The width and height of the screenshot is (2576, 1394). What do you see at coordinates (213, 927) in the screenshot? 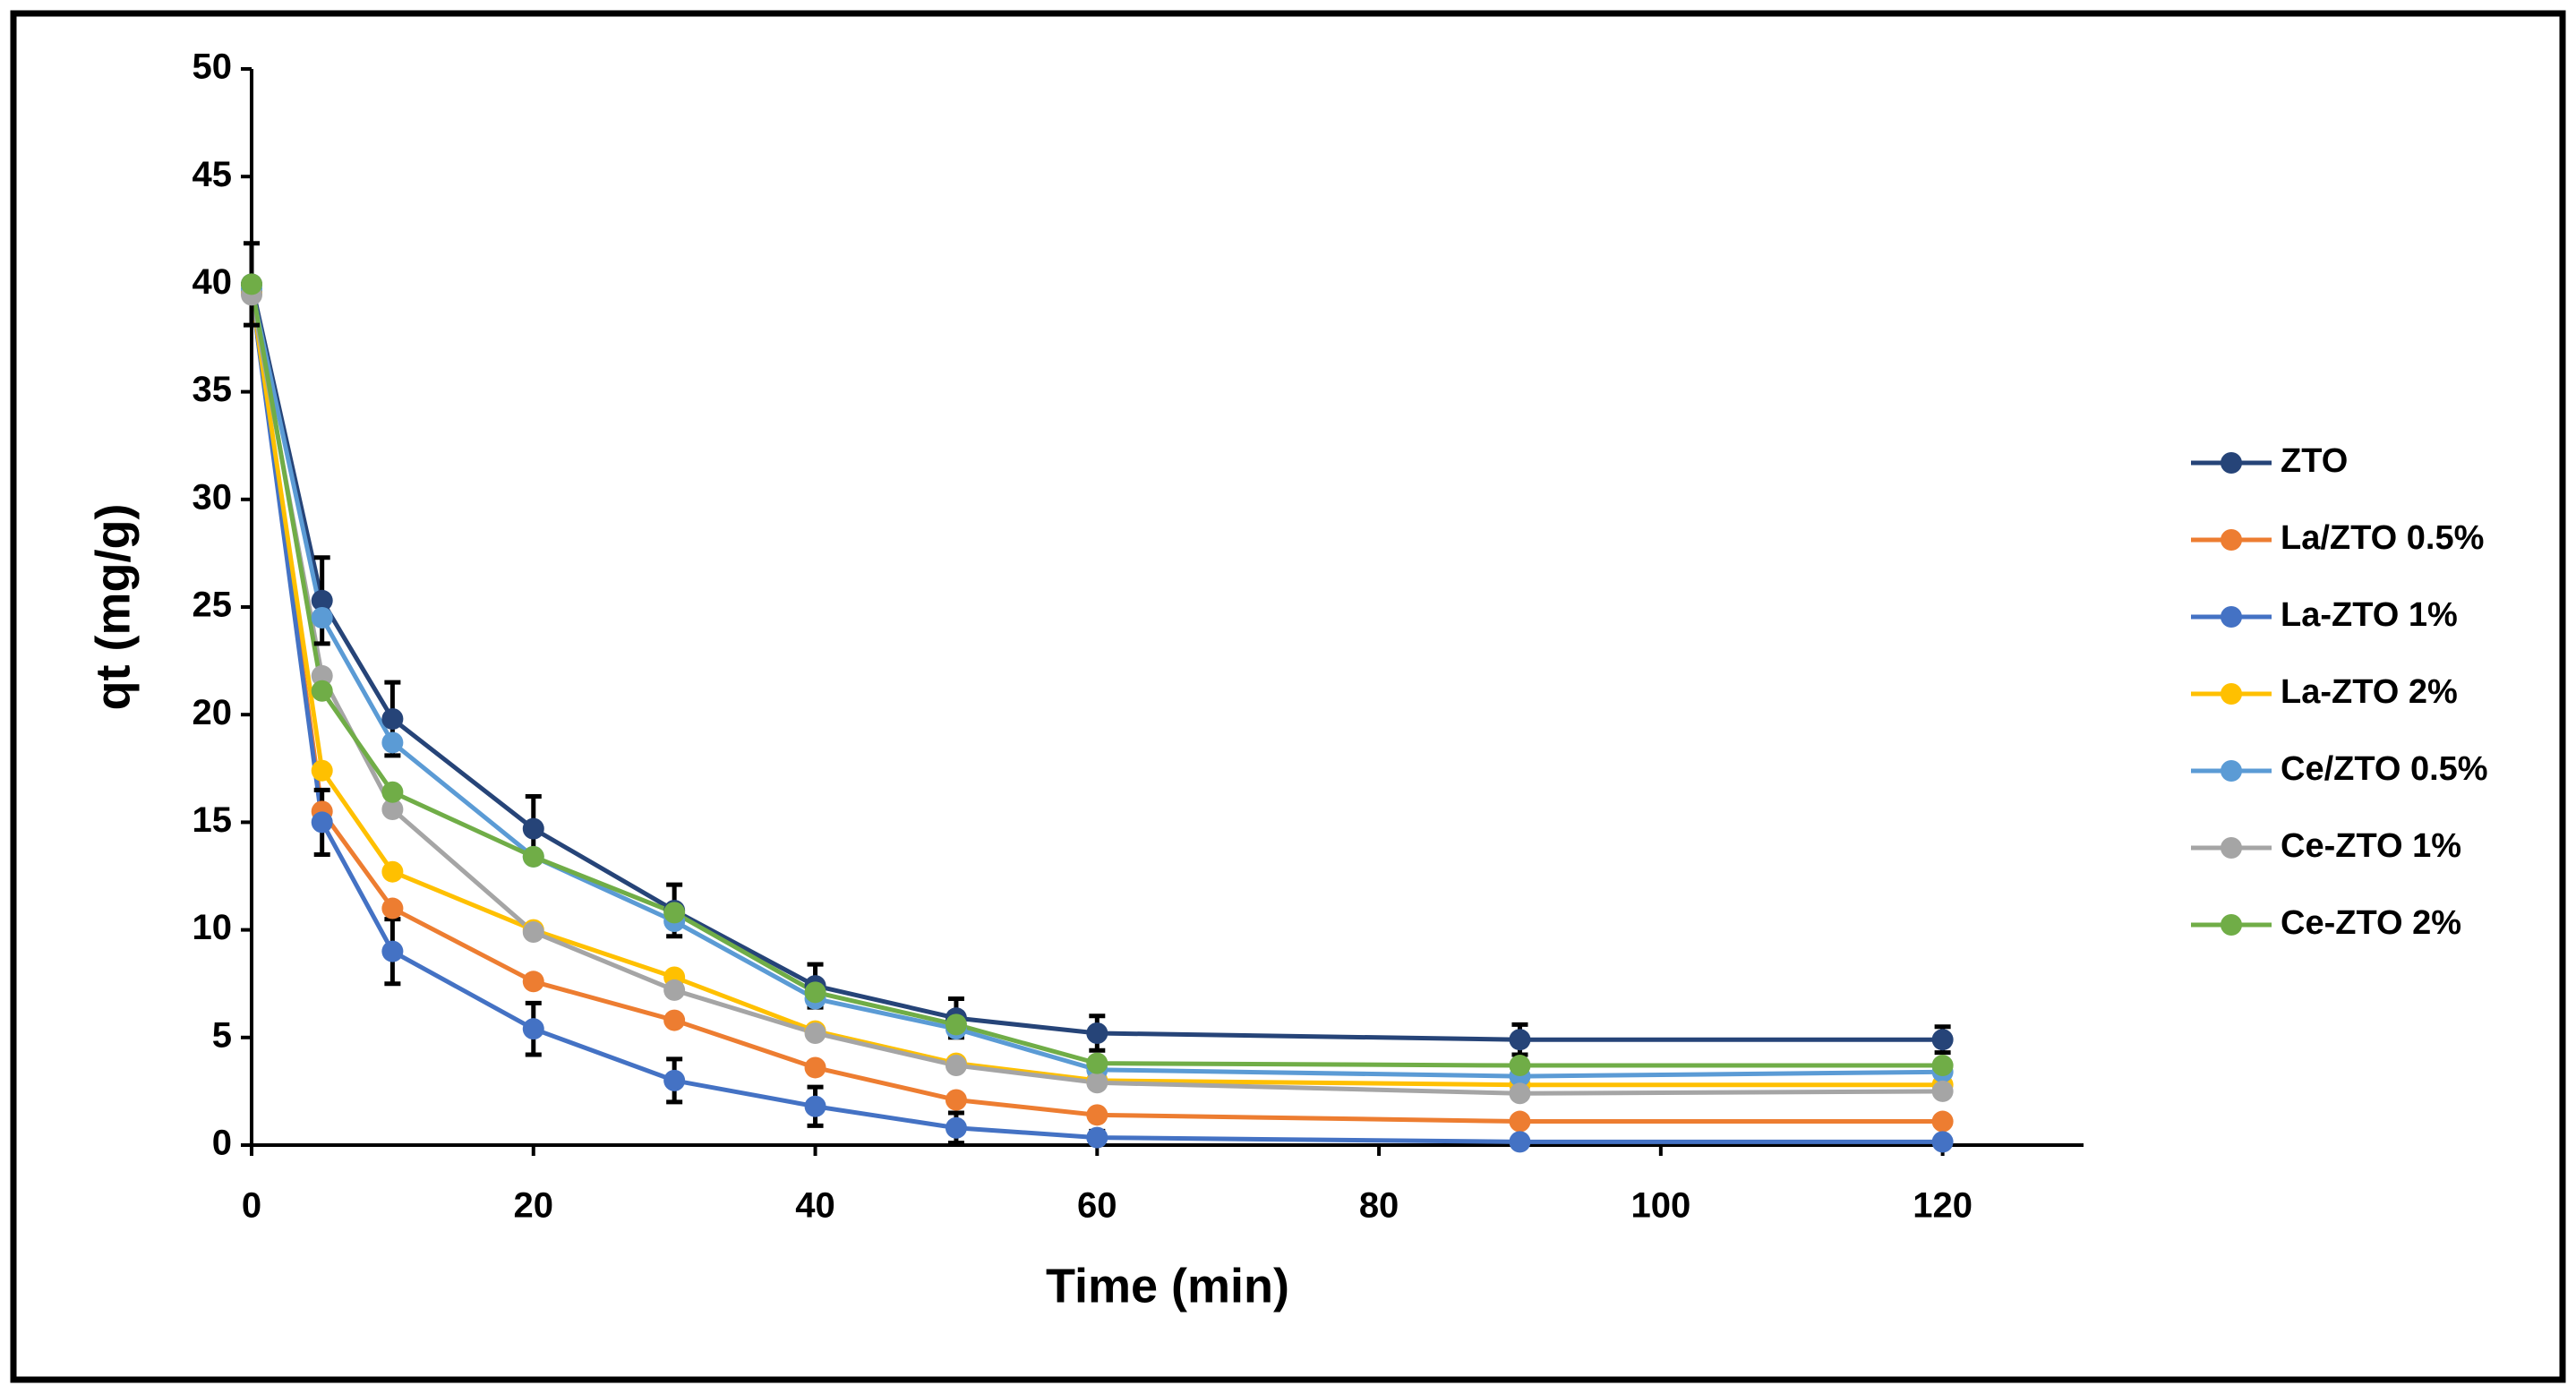
I see `y-tick-label: 10` at bounding box center [213, 927].